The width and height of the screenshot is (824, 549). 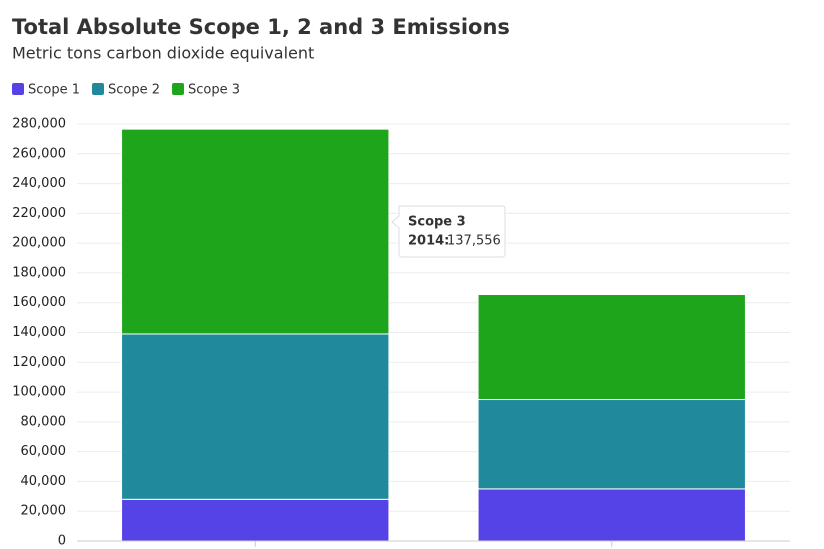 I want to click on y-tick-label: 260,000, so click(x=39, y=153).